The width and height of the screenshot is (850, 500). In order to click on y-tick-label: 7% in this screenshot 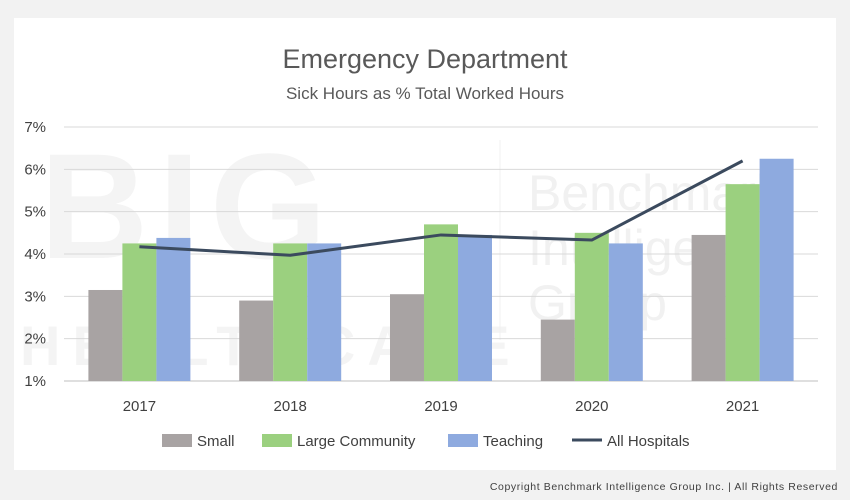, I will do `click(35, 127)`.